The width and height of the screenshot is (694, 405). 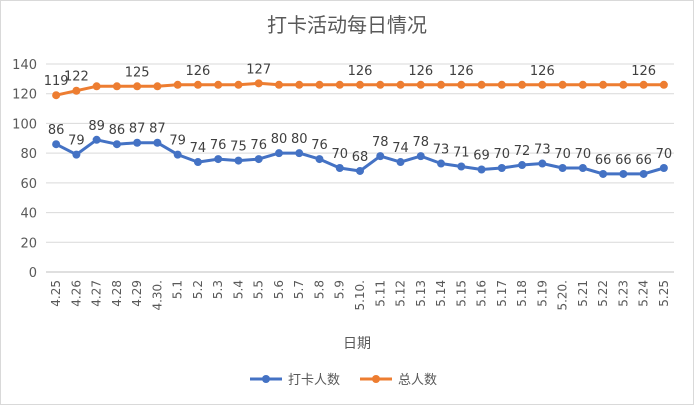 I want to click on x-tick-label: 5.8, so click(x=319, y=289).